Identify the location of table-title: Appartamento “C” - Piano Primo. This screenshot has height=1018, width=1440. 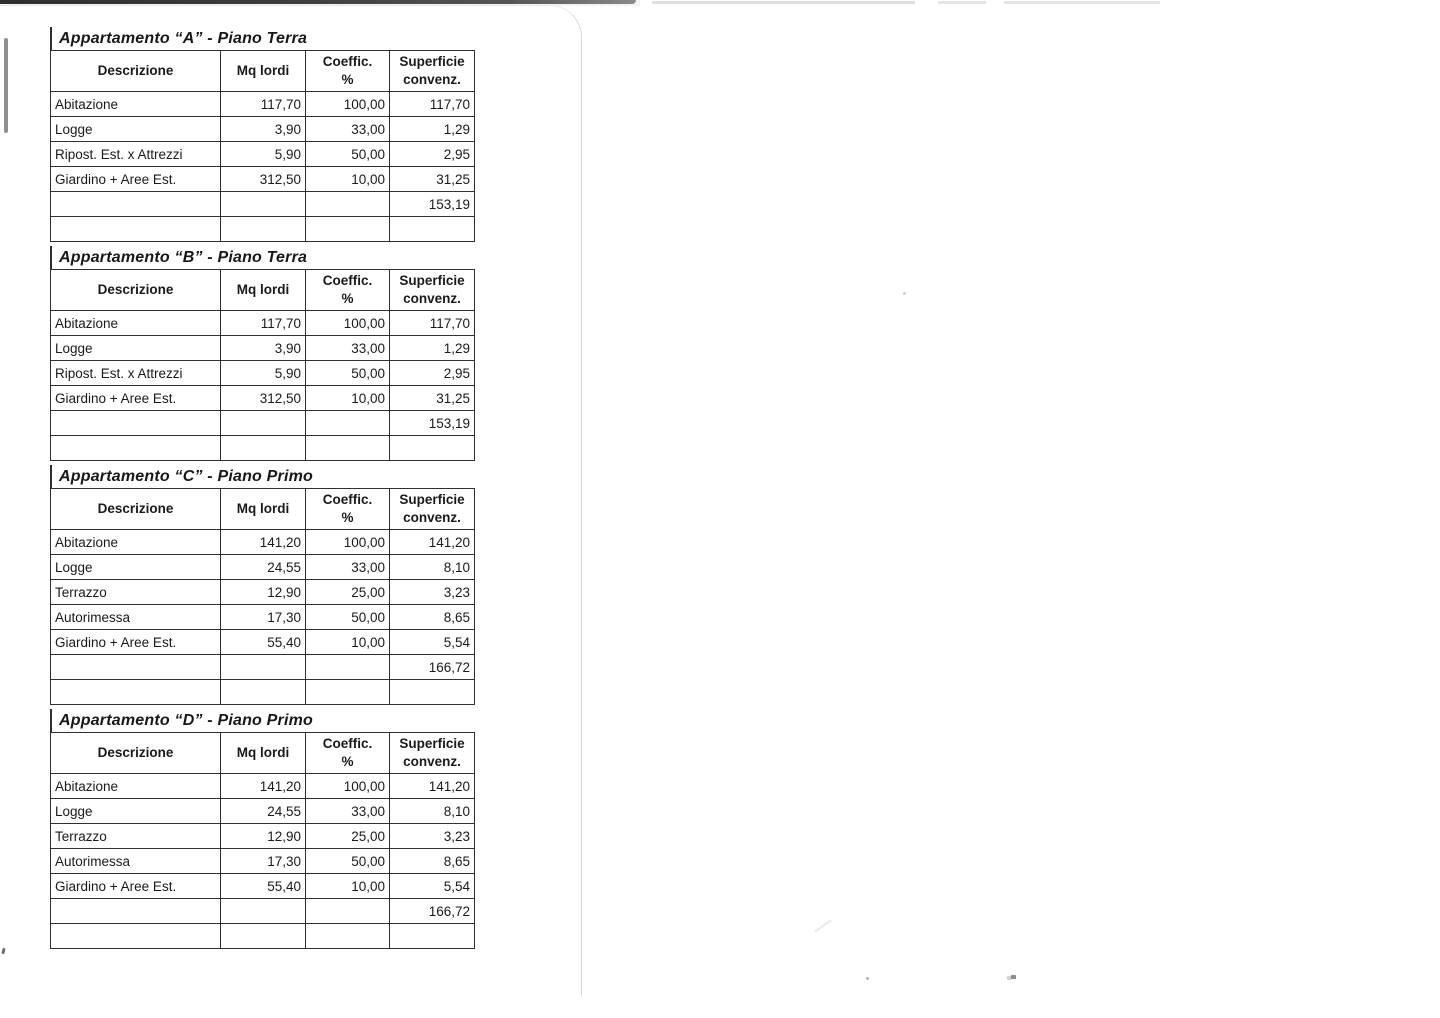
(263, 476).